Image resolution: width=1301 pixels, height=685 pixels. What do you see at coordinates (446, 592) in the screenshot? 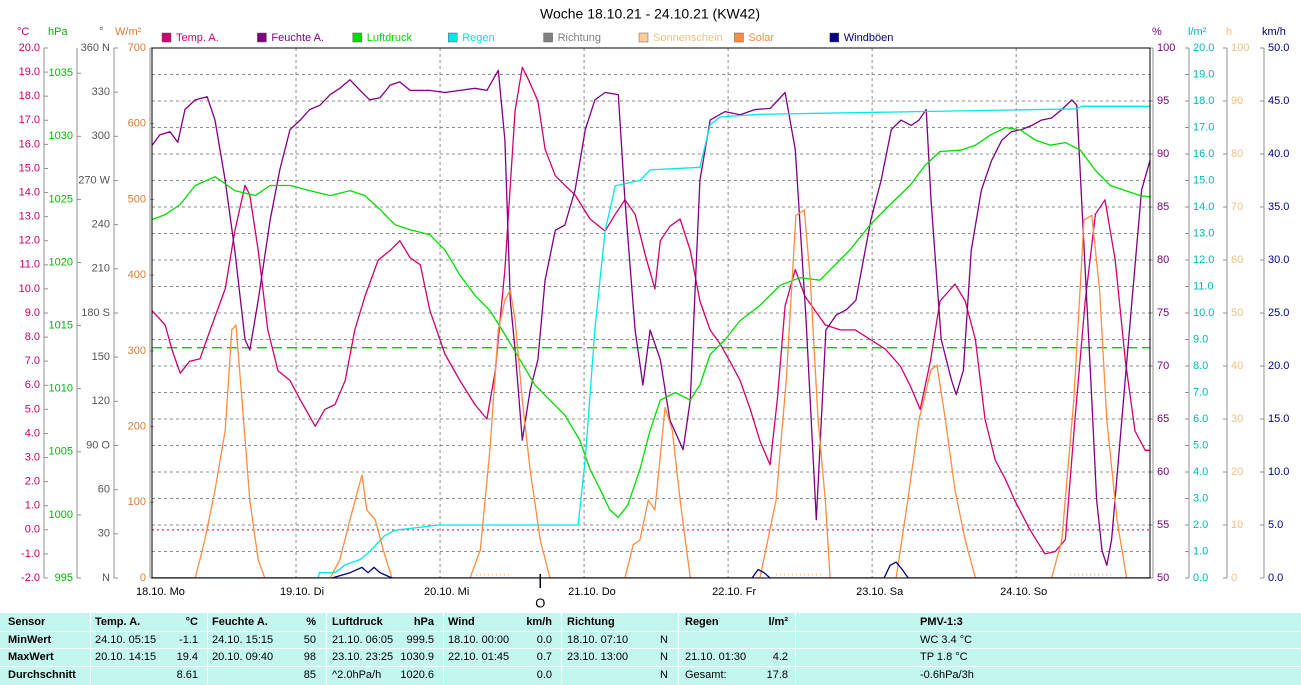
I see `x-tick-label: 20.10. Mi` at bounding box center [446, 592].